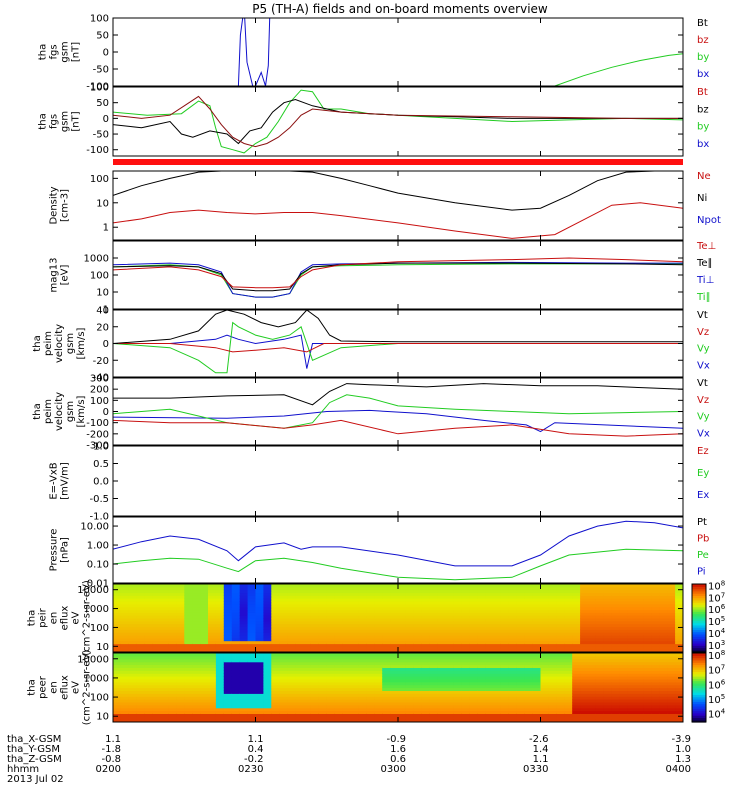 The image size is (750, 800). What do you see at coordinates (703, 451) in the screenshot?
I see `legend-Ez: Ez` at bounding box center [703, 451].